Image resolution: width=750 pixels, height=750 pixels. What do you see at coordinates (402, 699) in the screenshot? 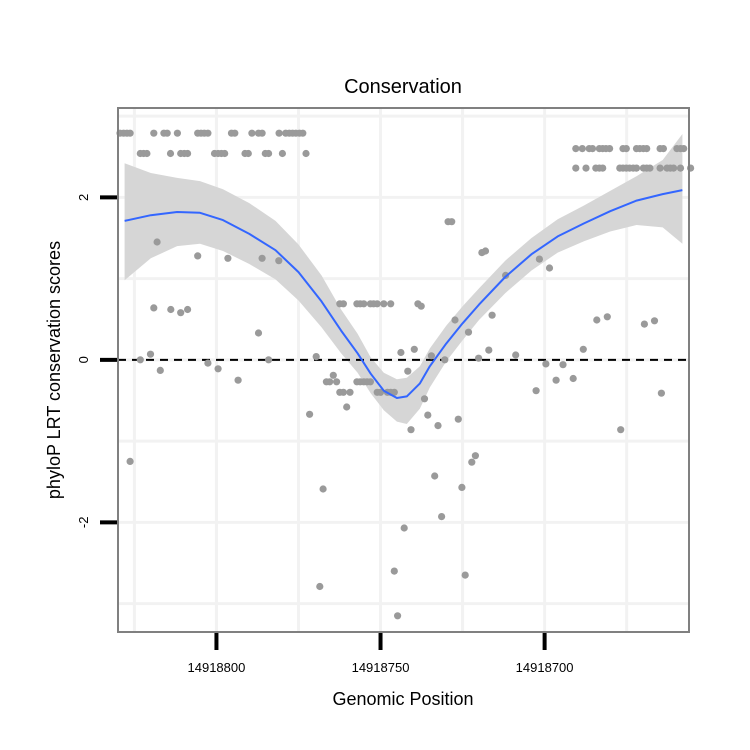
I see `x-axis-label: Genomic Position` at bounding box center [402, 699].